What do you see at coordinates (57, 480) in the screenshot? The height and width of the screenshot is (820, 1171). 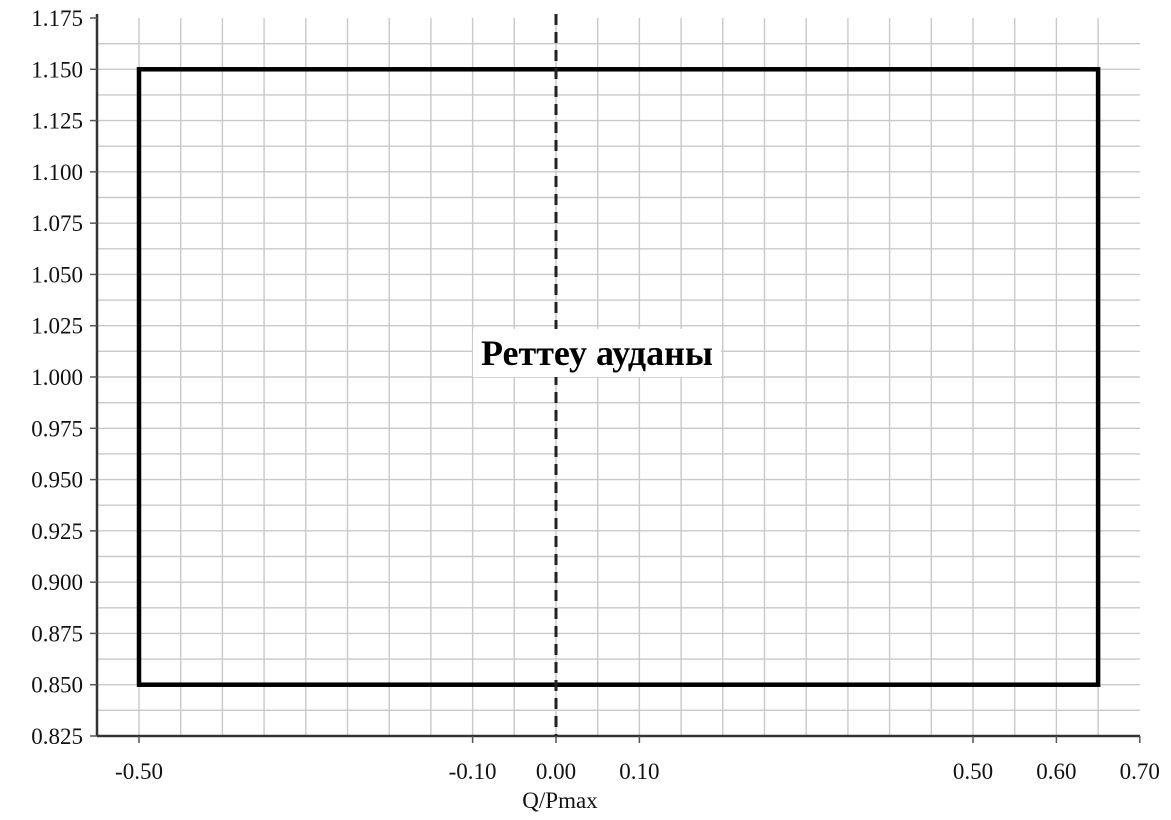 I see `y-tick-label: 0.950` at bounding box center [57, 480].